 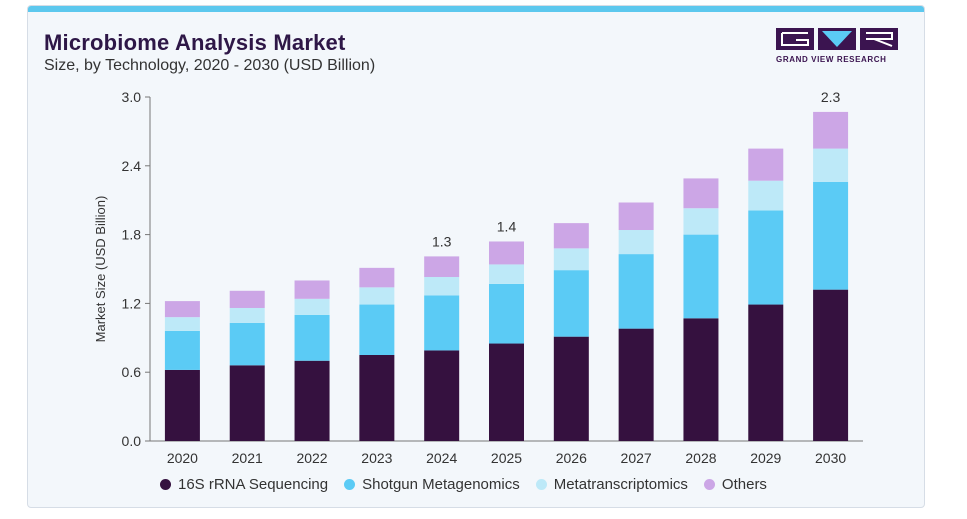 What do you see at coordinates (701, 276) in the screenshot?
I see `bar-segment-2028-shotgun-metagenomics` at bounding box center [701, 276].